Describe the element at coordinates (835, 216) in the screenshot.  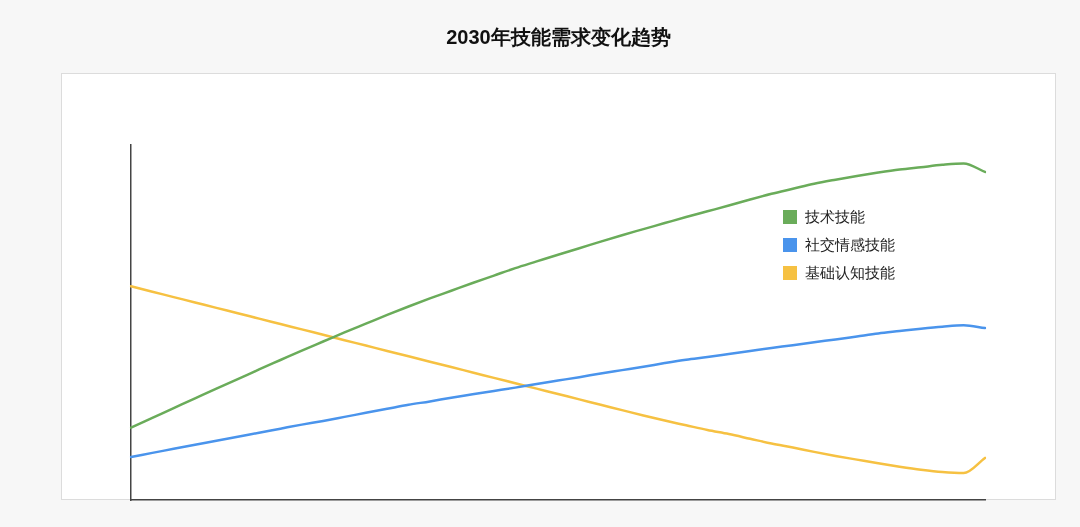
I see `legend-label: 技术技能` at that location.